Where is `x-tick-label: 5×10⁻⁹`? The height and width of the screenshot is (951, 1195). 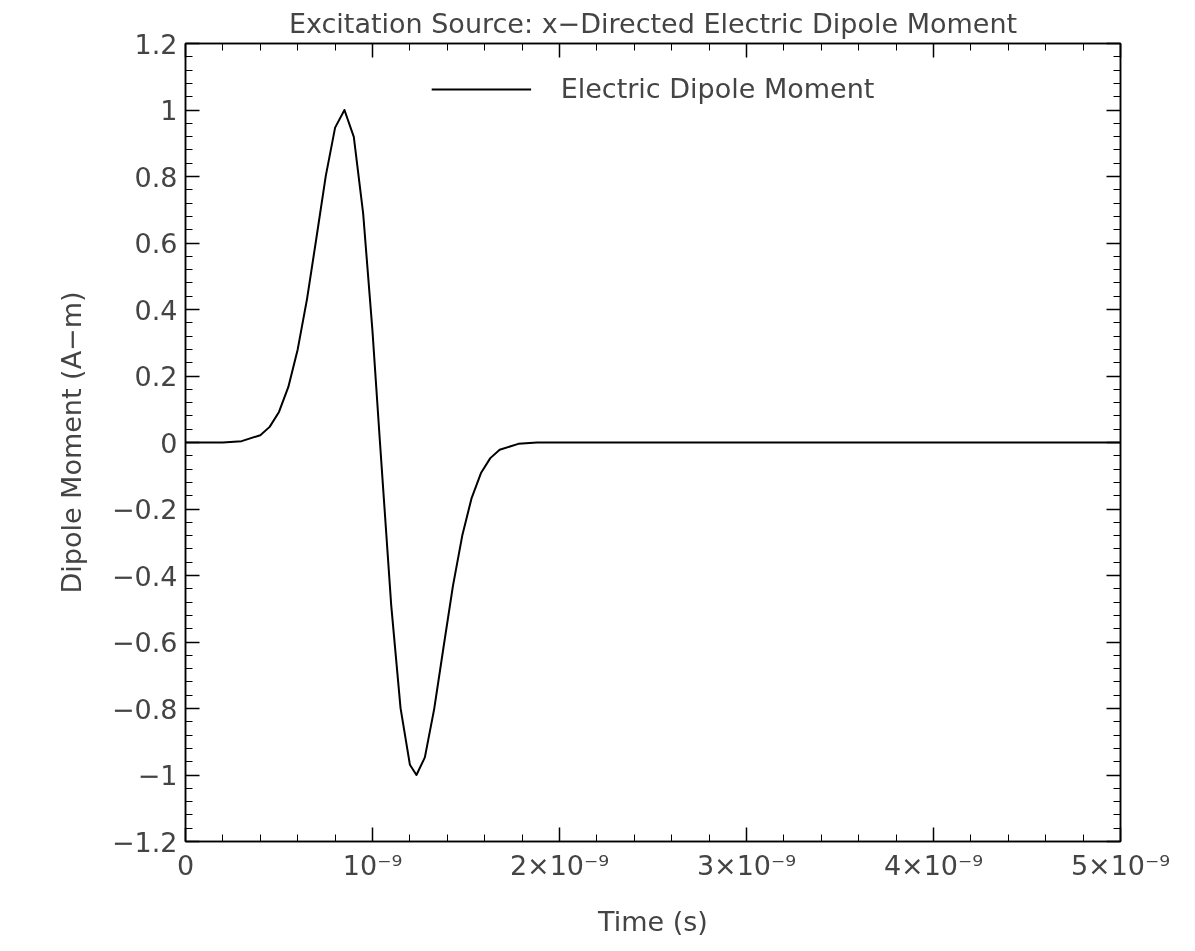 x-tick-label: 5×10⁻⁹ is located at coordinates (1120, 865).